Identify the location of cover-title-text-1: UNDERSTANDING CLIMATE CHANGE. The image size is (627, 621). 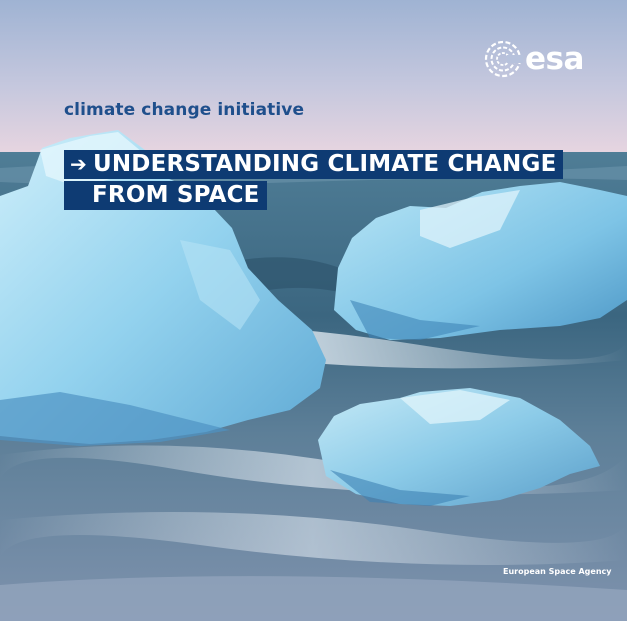
(324, 164).